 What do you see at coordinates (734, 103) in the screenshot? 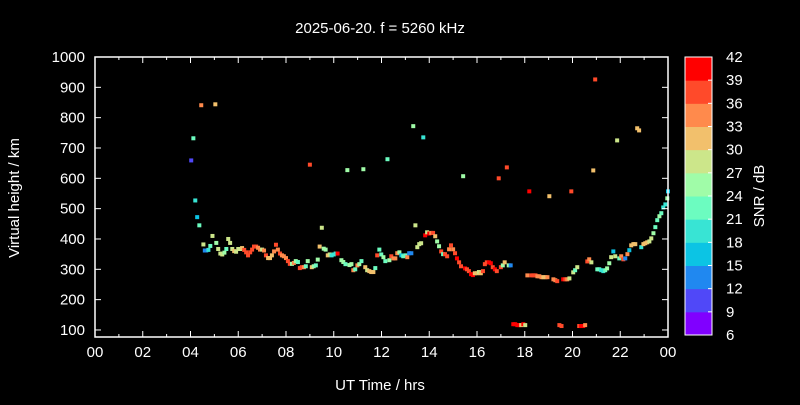
I see `colorbar-tick-label: 36` at bounding box center [734, 103].